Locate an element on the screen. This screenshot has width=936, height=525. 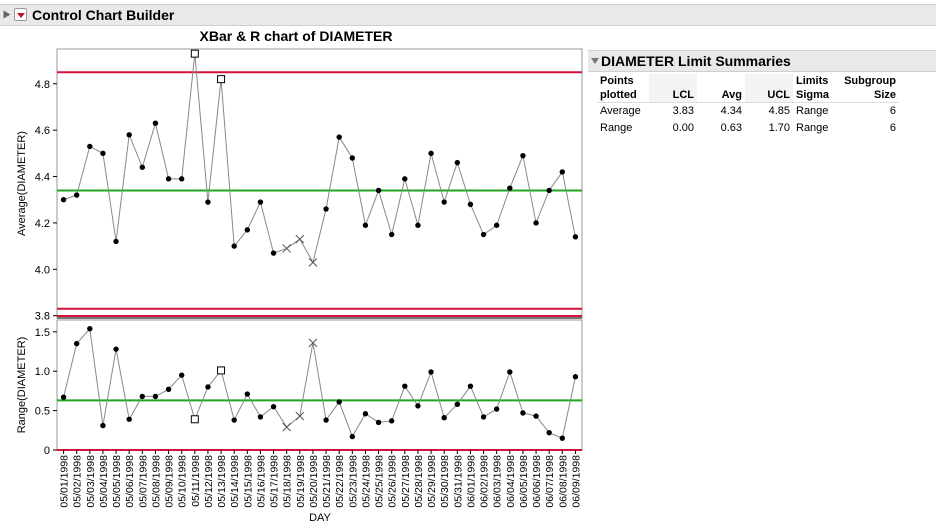
average-y-tick-label: 4.2 is located at coordinates (42, 224).